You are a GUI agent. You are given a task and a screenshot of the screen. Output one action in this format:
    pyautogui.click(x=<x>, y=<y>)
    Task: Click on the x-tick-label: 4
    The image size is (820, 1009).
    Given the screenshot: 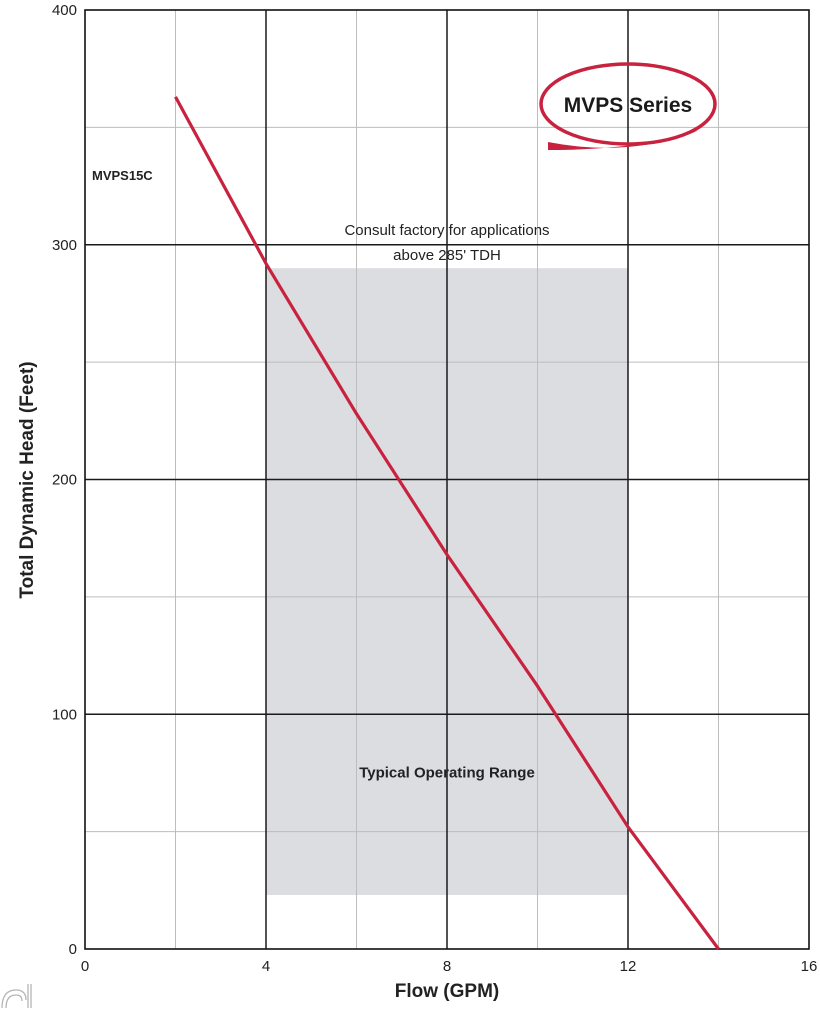 What is the action you would take?
    pyautogui.click(x=266, y=966)
    